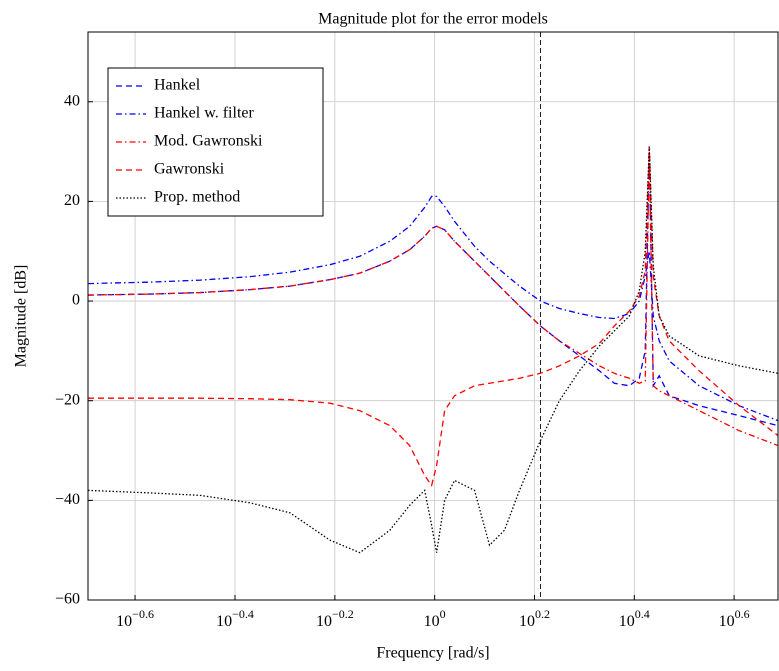 The image size is (779, 671). I want to click on x-tick-label: 10−0.6, so click(135, 618).